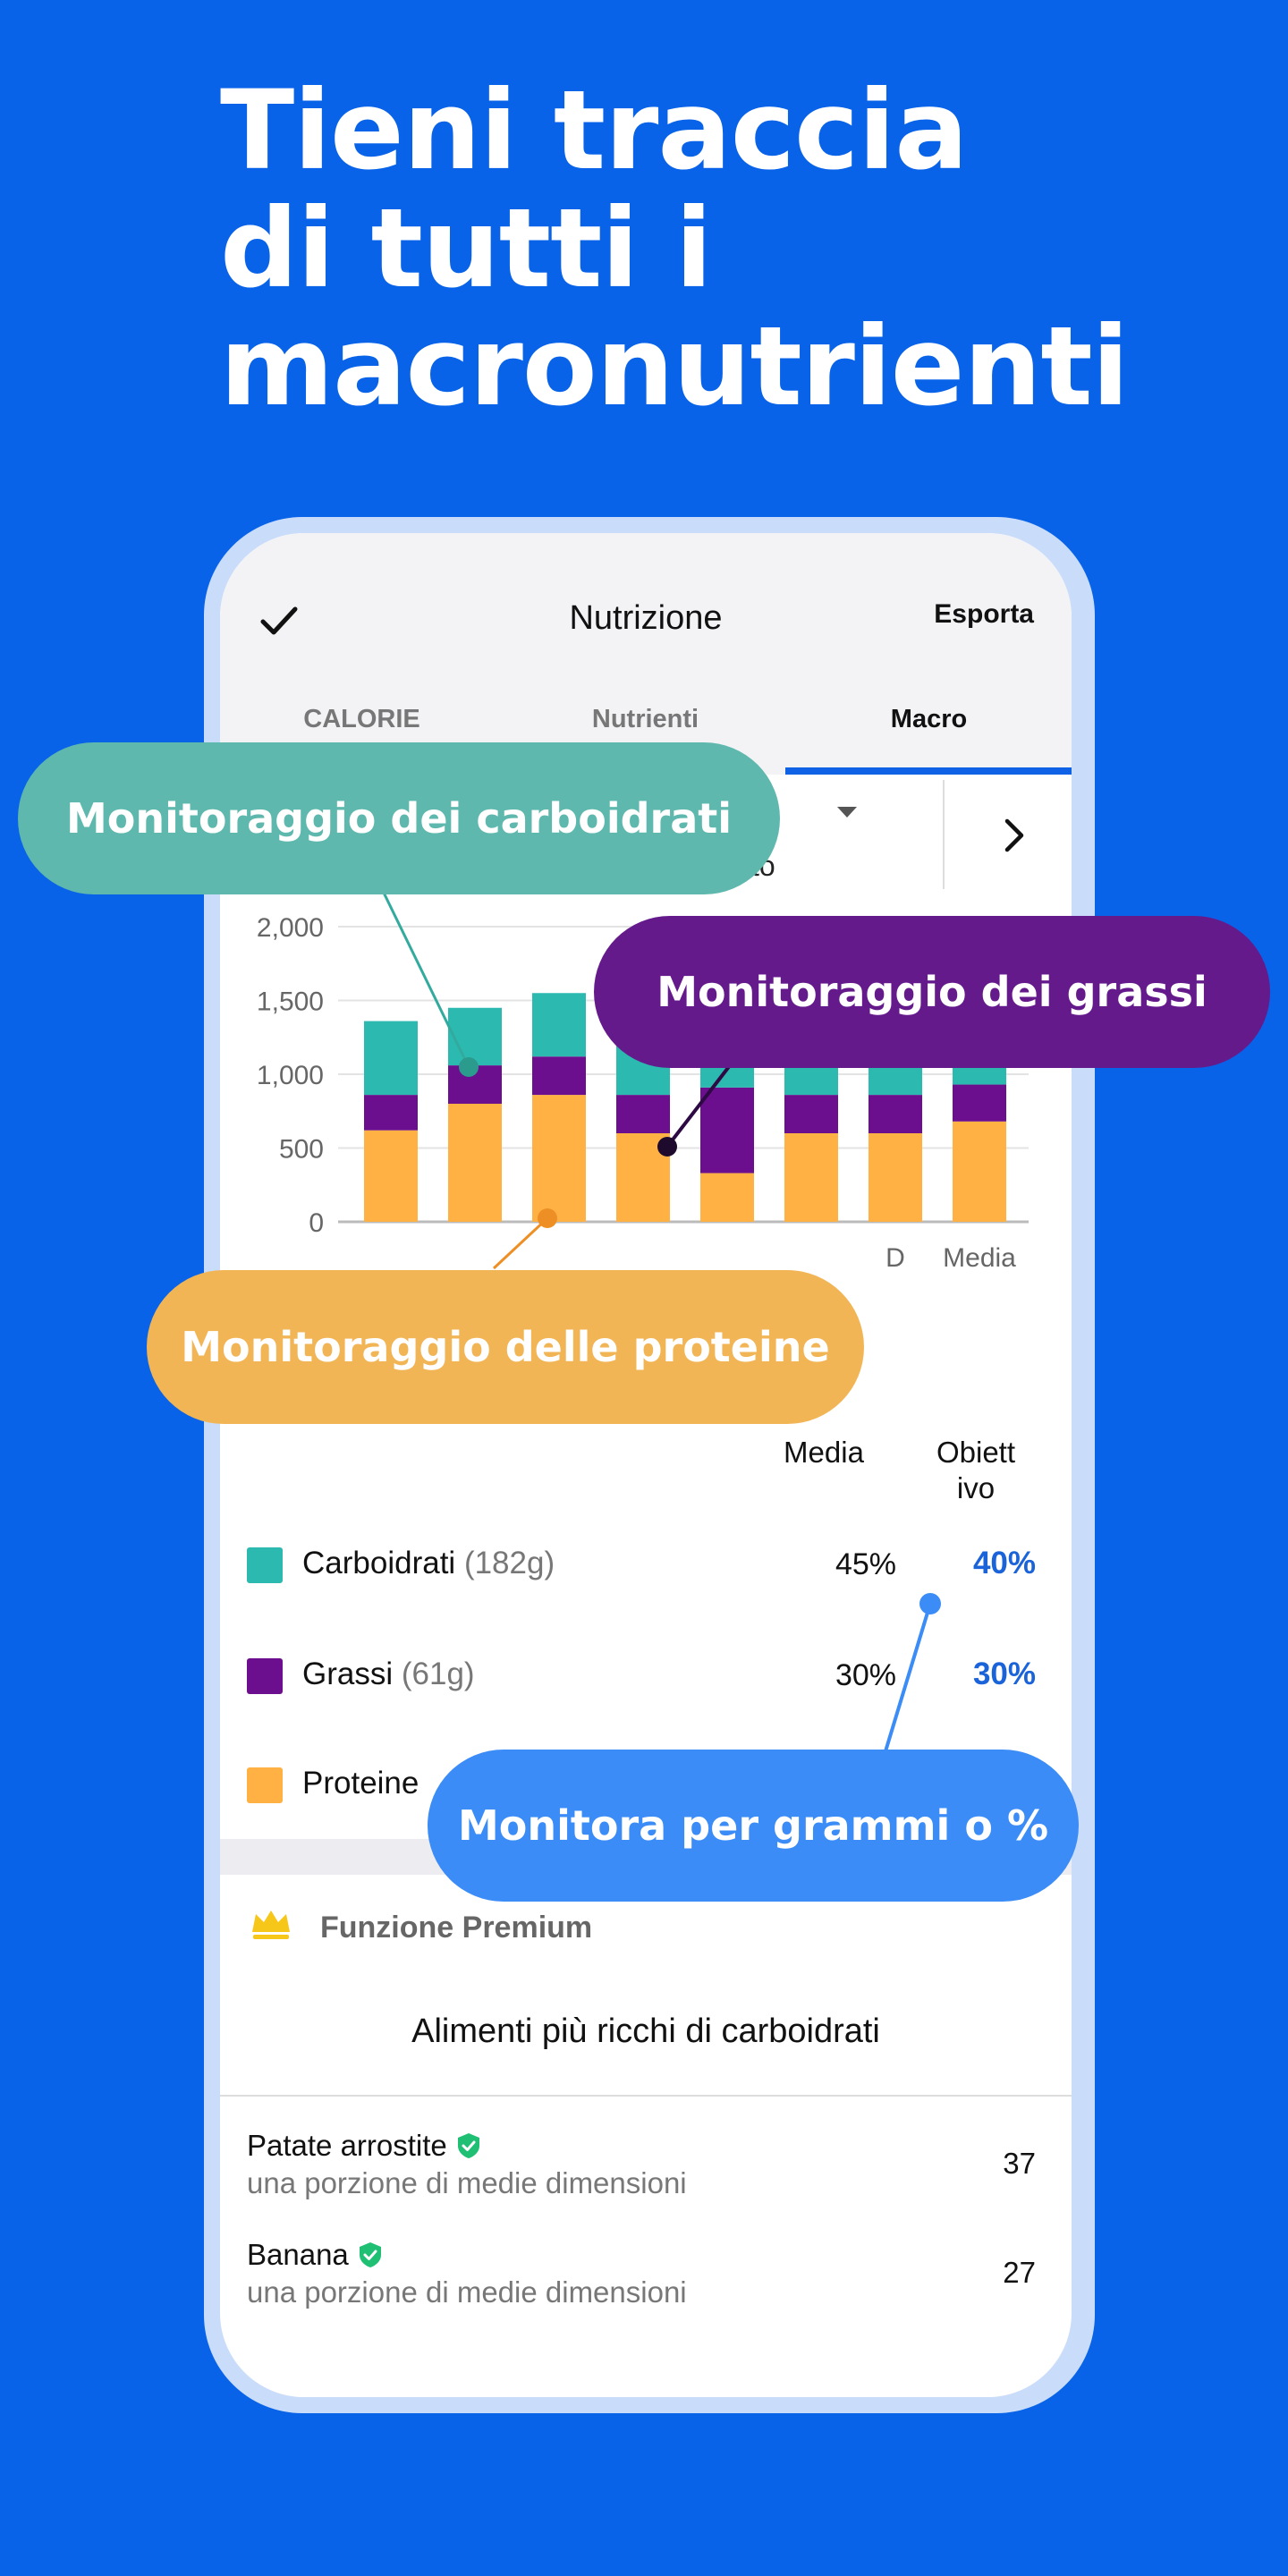  I want to click on headline-line-2: di tutti i, so click(466, 248).